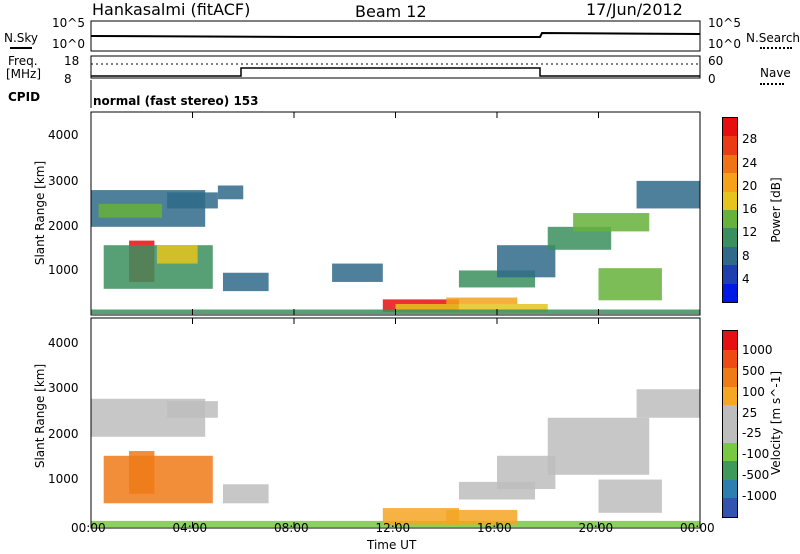  Describe the element at coordinates (712, 79) in the screenshot. I see `nave-tick-bottom: 0` at that location.